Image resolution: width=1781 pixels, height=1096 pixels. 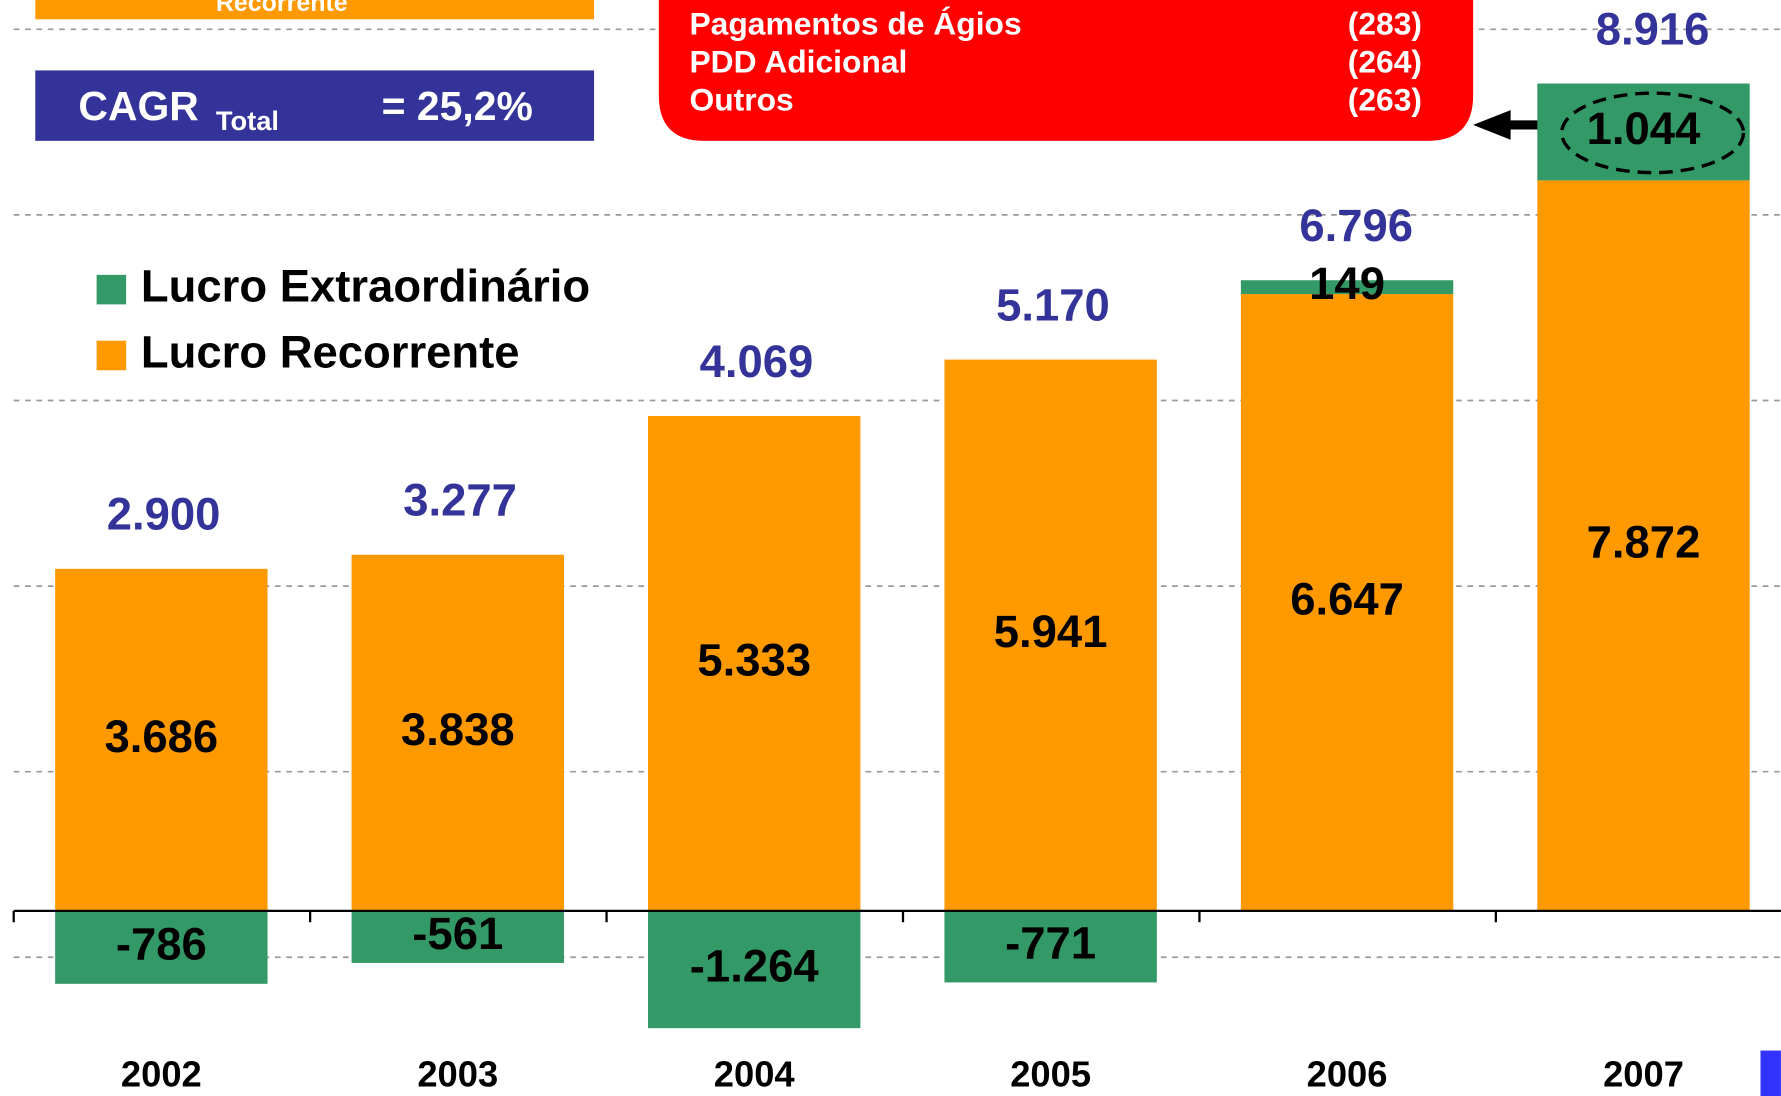 What do you see at coordinates (1653, 28) in the screenshot?
I see `total-label: 8.916` at bounding box center [1653, 28].